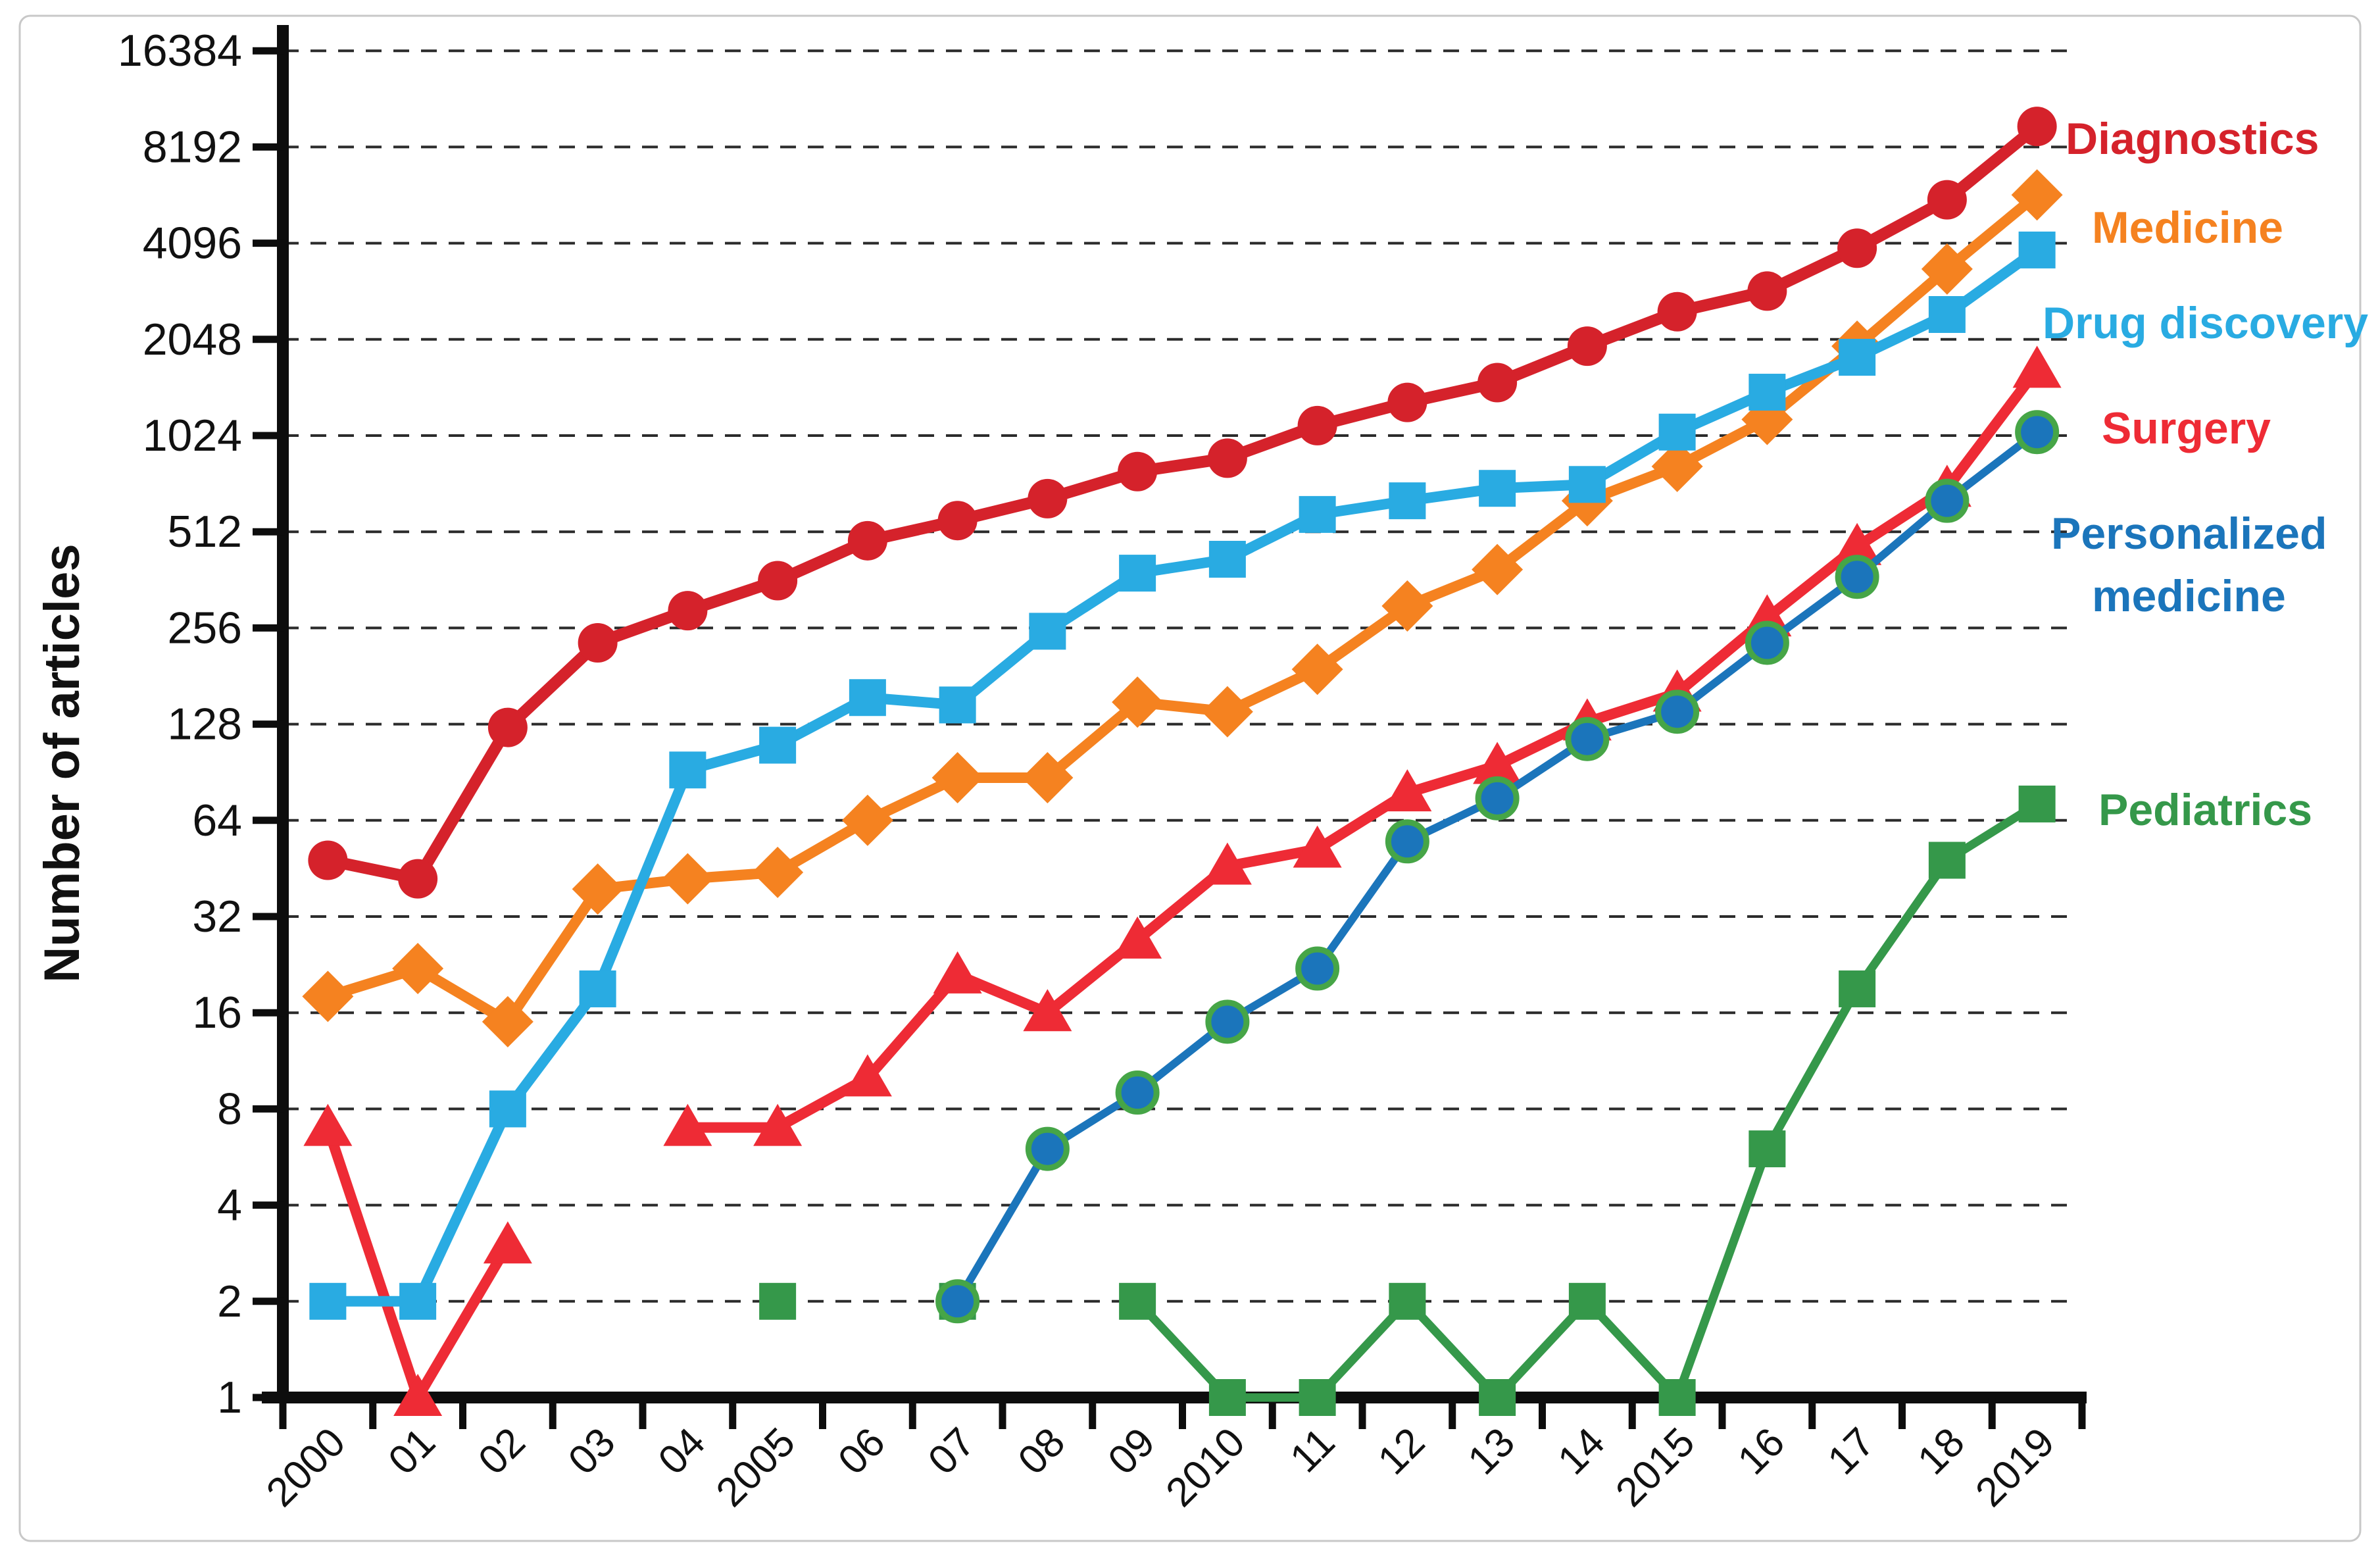  What do you see at coordinates (1581, 1451) in the screenshot?
I see `x-tick-label-14: 14` at bounding box center [1581, 1451].